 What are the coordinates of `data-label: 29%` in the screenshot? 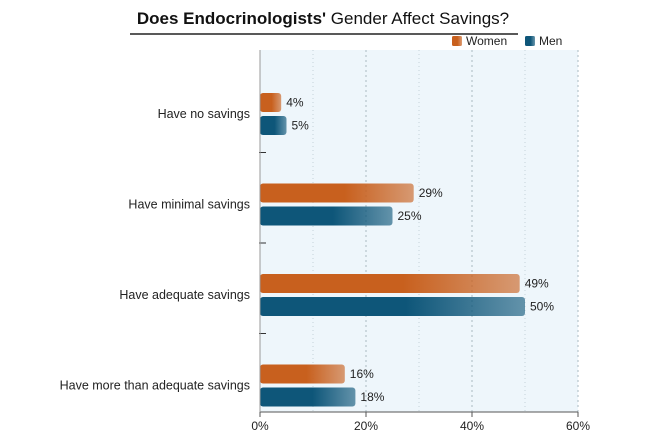 It's located at (431, 193).